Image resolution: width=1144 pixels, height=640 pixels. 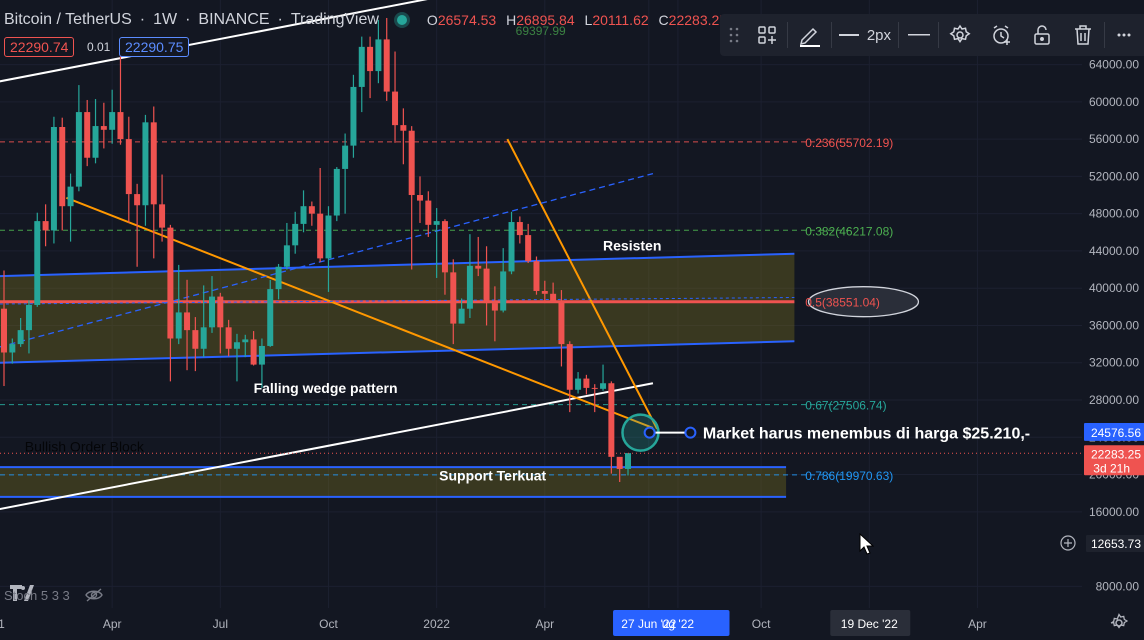 What do you see at coordinates (572, 624) in the screenshot?
I see `time-axis-background` at bounding box center [572, 624].